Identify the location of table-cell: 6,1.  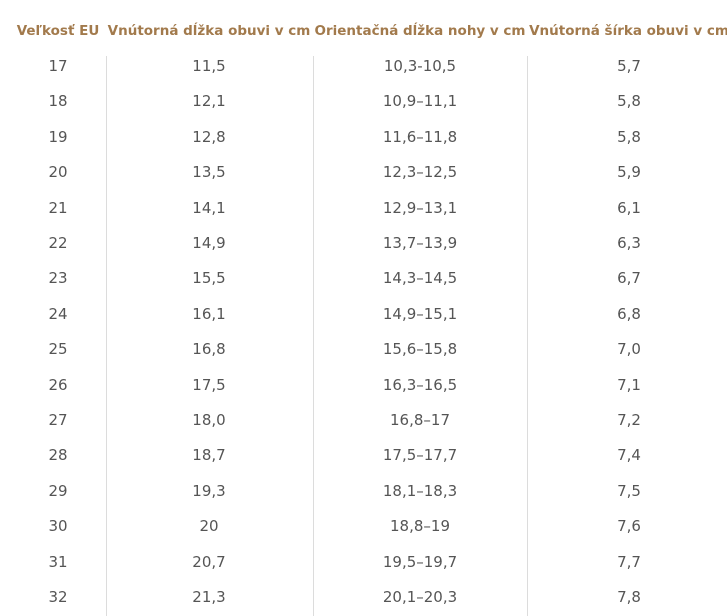
(629, 207).